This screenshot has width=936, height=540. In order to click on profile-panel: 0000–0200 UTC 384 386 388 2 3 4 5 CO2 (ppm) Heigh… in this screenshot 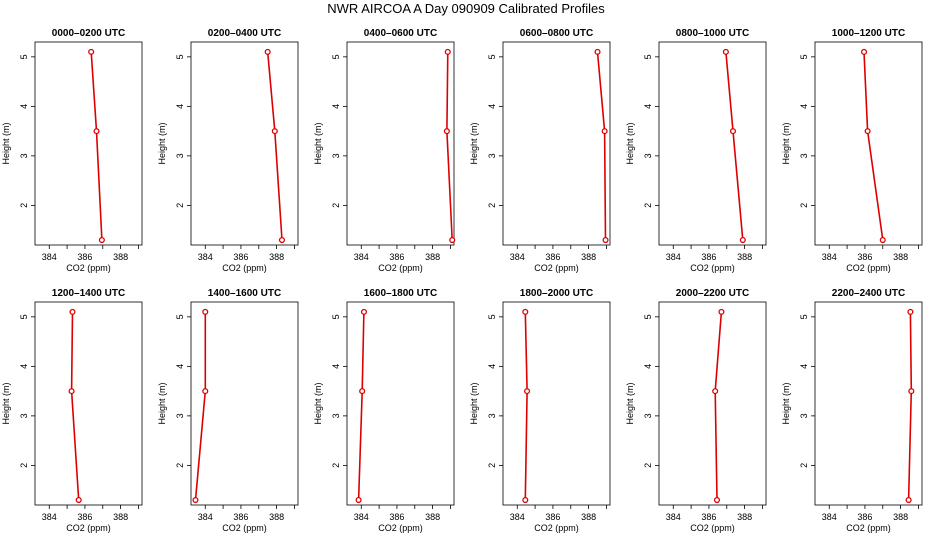, I will do `click(72, 150)`.